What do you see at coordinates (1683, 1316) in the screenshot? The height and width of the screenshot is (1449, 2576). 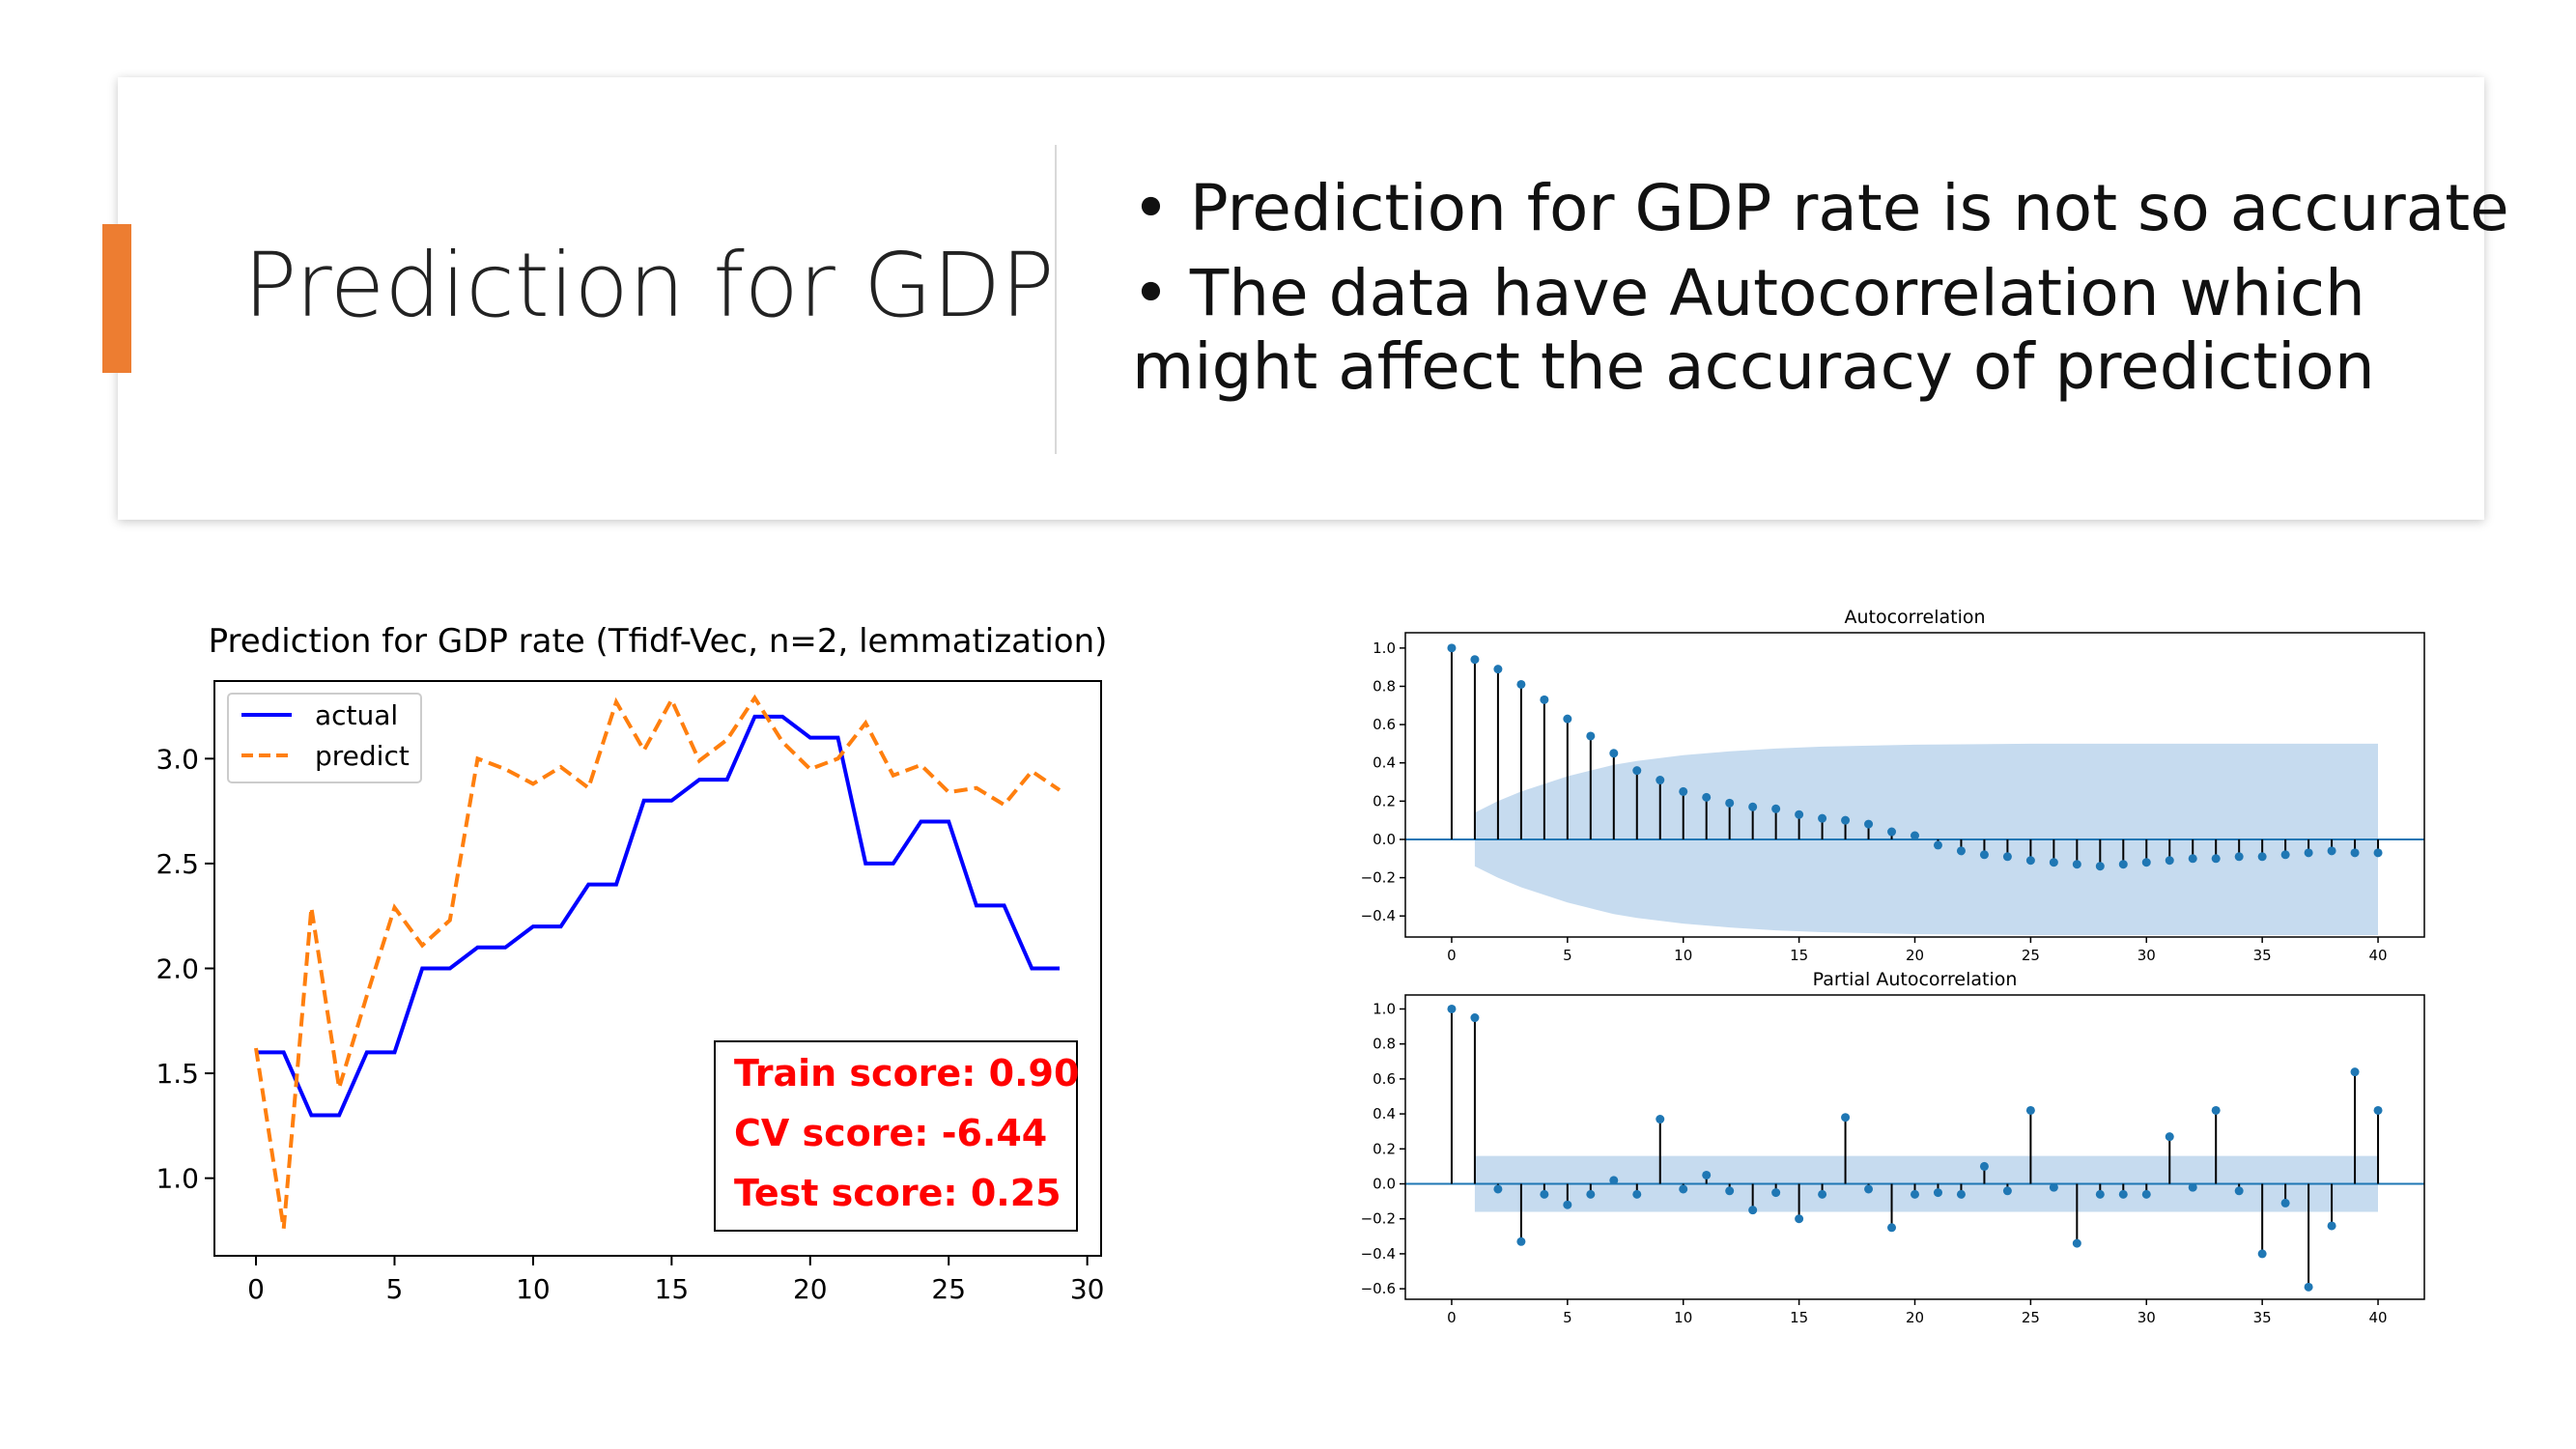 I see `pacf-x-tick-label: 10` at bounding box center [1683, 1316].